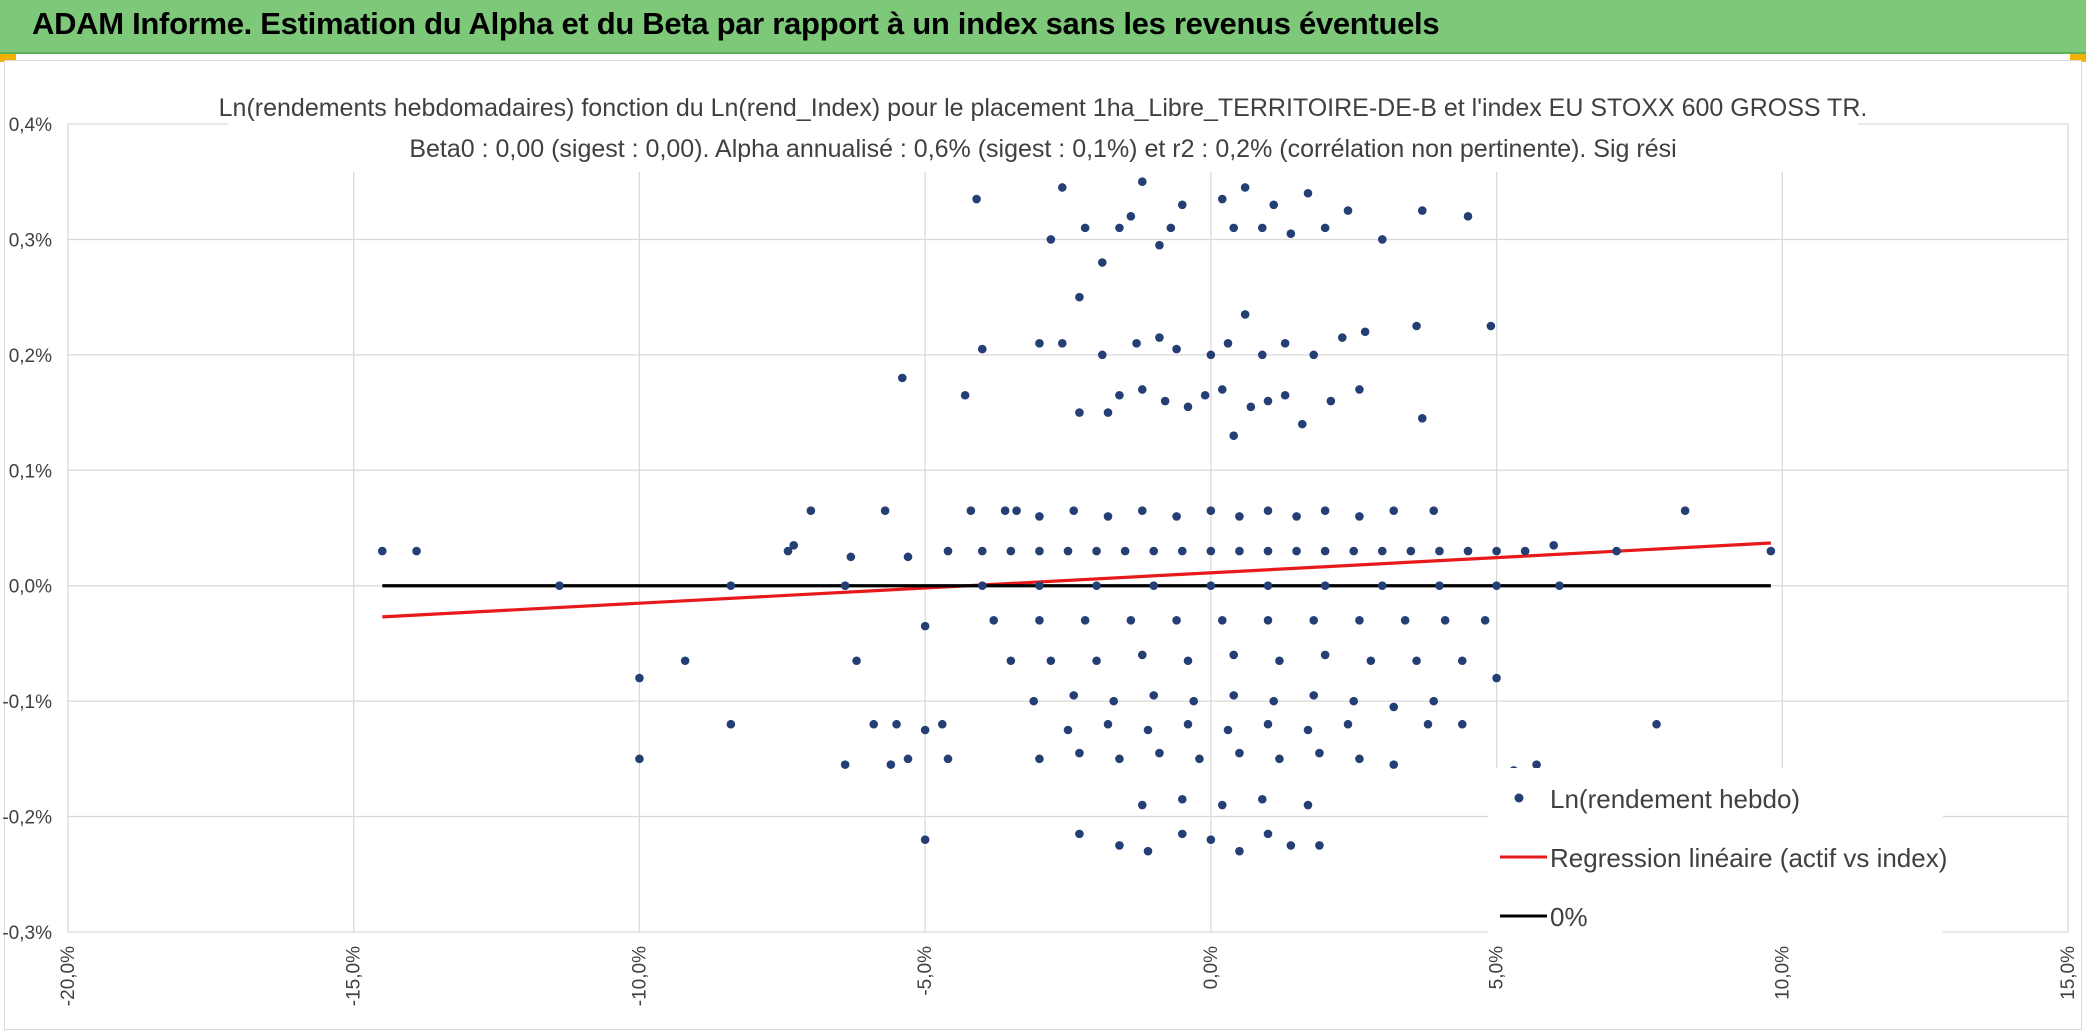 Image resolution: width=2086 pixels, height=1035 pixels. What do you see at coordinates (1211, 967) in the screenshot?
I see `x-tick-label: 0,0%` at bounding box center [1211, 967].